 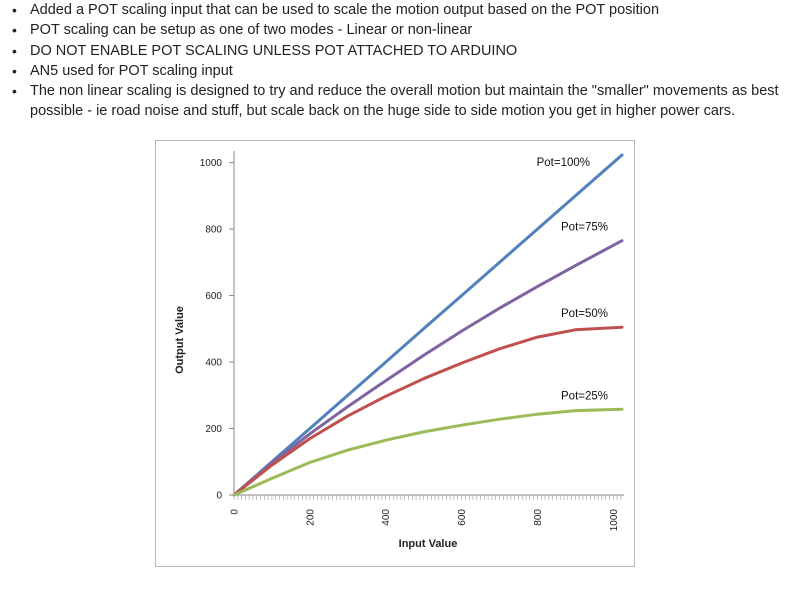 I want to click on note-text: AN5 used for POT scaling input, so click(x=131, y=70).